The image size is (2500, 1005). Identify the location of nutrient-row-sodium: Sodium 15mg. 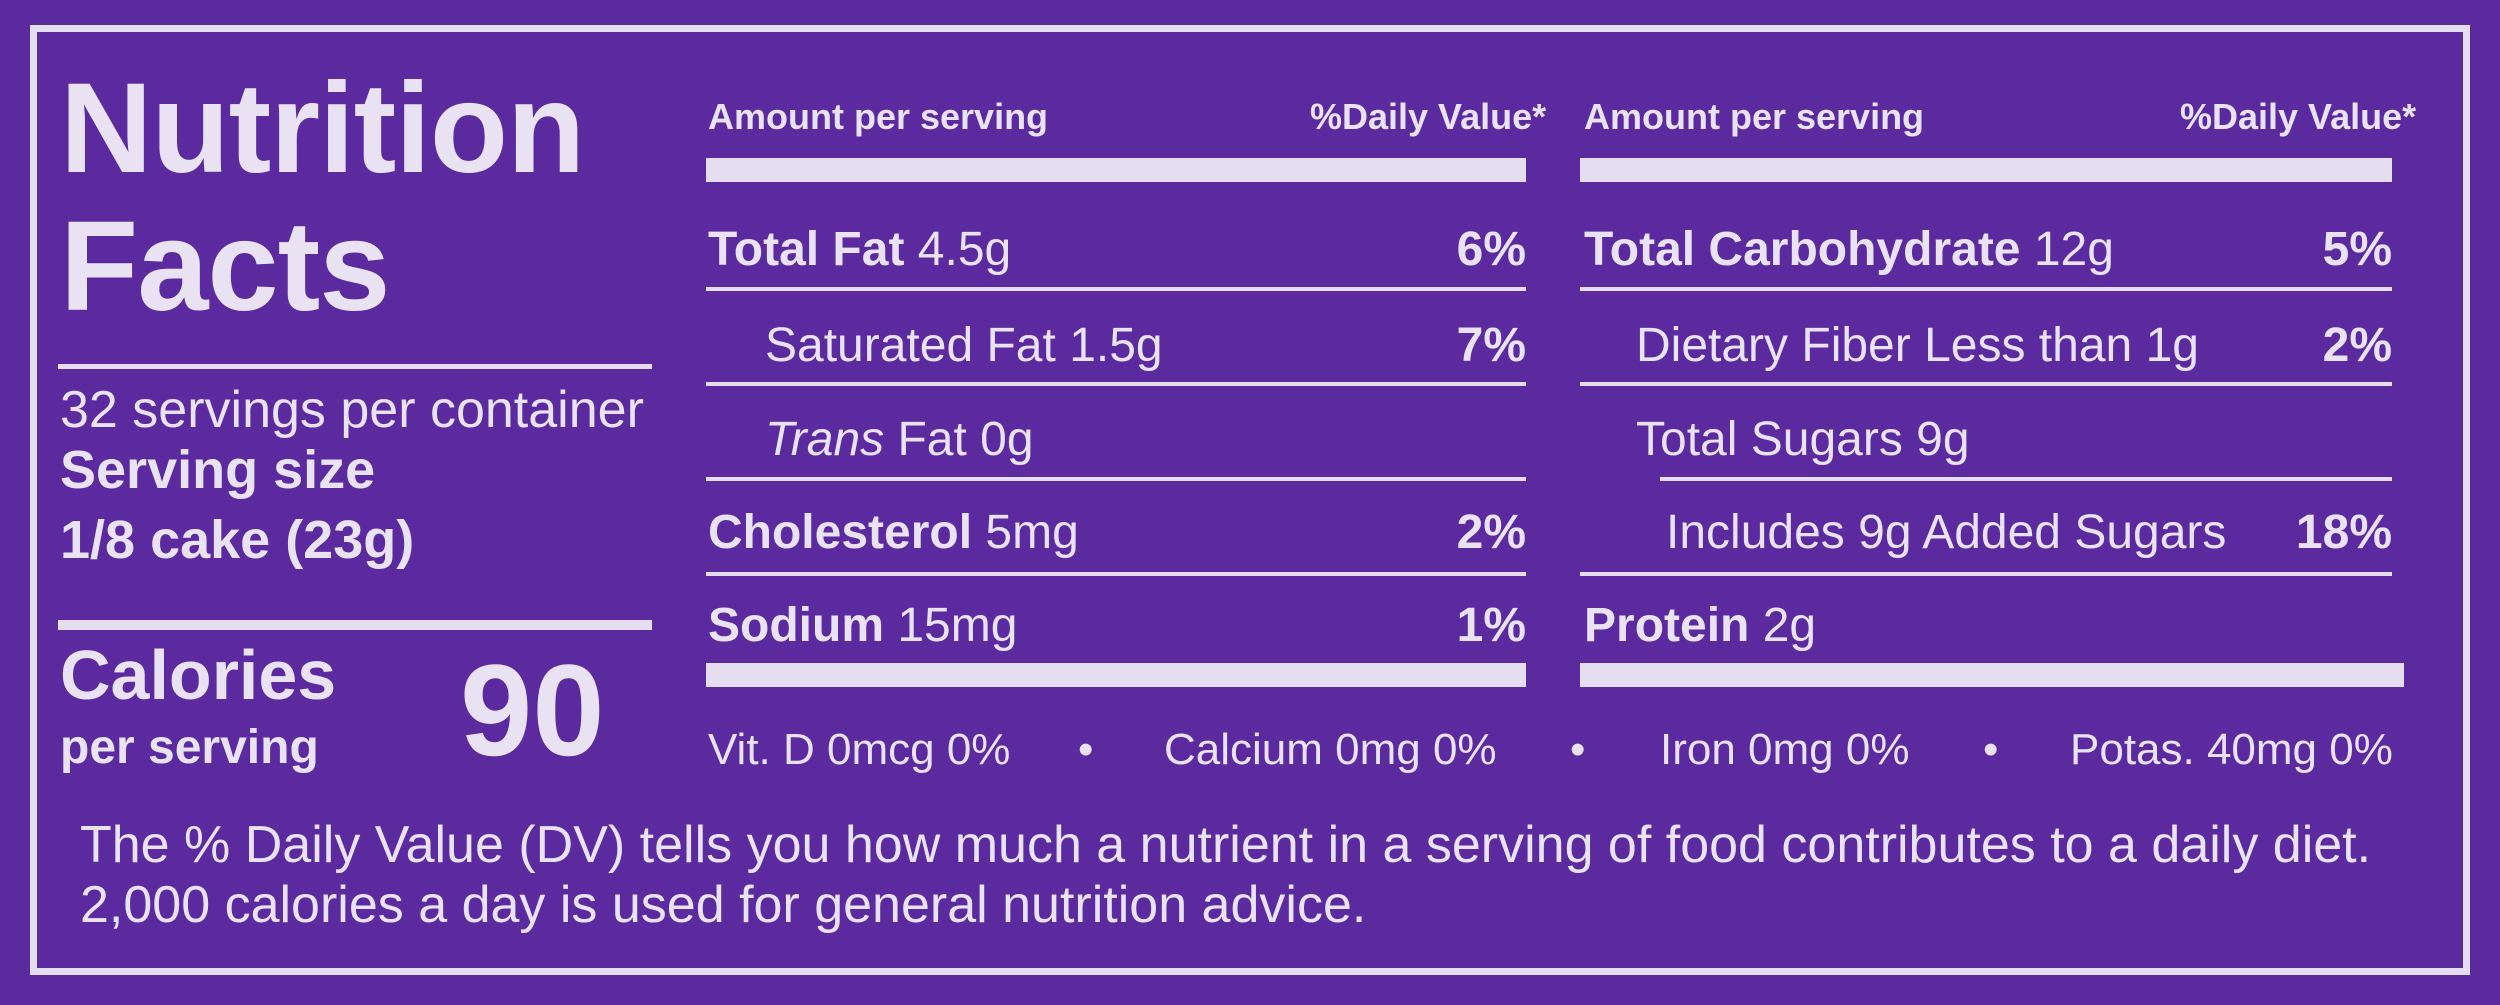
(862, 626).